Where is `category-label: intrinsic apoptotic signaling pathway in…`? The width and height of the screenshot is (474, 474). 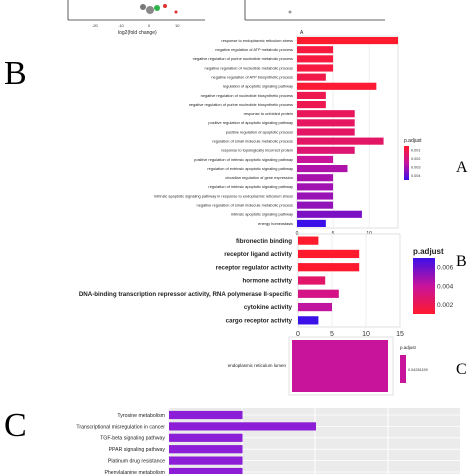 category-label: intrinsic apoptotic signaling pathway in… is located at coordinates (223, 195).